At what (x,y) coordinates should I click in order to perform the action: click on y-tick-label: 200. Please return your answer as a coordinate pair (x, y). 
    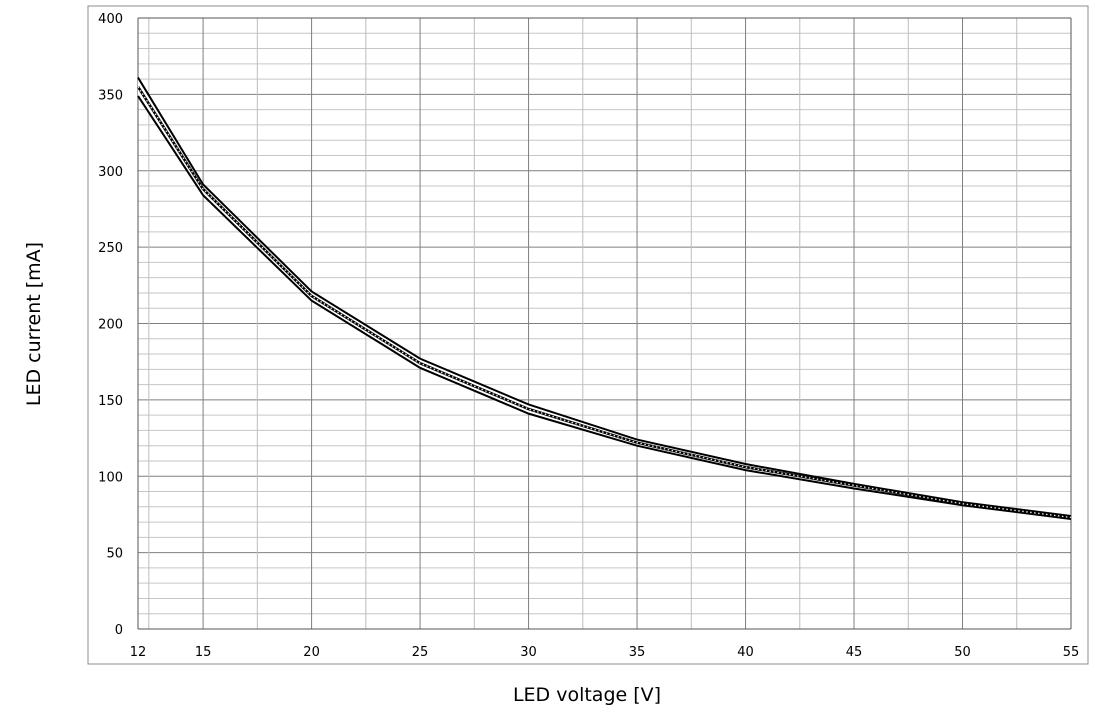
    Looking at the image, I should click on (110, 325).